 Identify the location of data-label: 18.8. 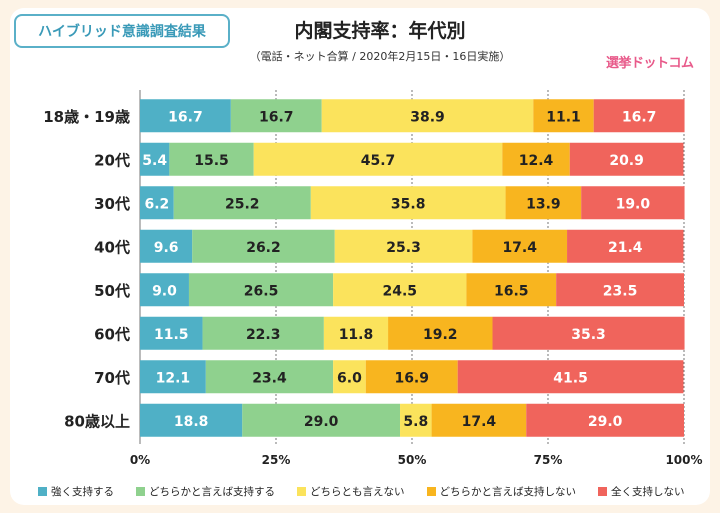
(191, 422).